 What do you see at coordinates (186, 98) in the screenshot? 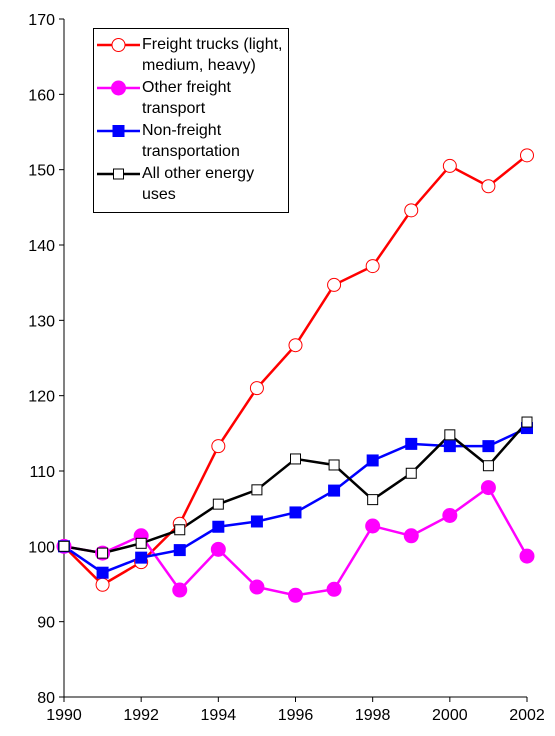
I see `legend-label: Other freight transport` at bounding box center [186, 98].